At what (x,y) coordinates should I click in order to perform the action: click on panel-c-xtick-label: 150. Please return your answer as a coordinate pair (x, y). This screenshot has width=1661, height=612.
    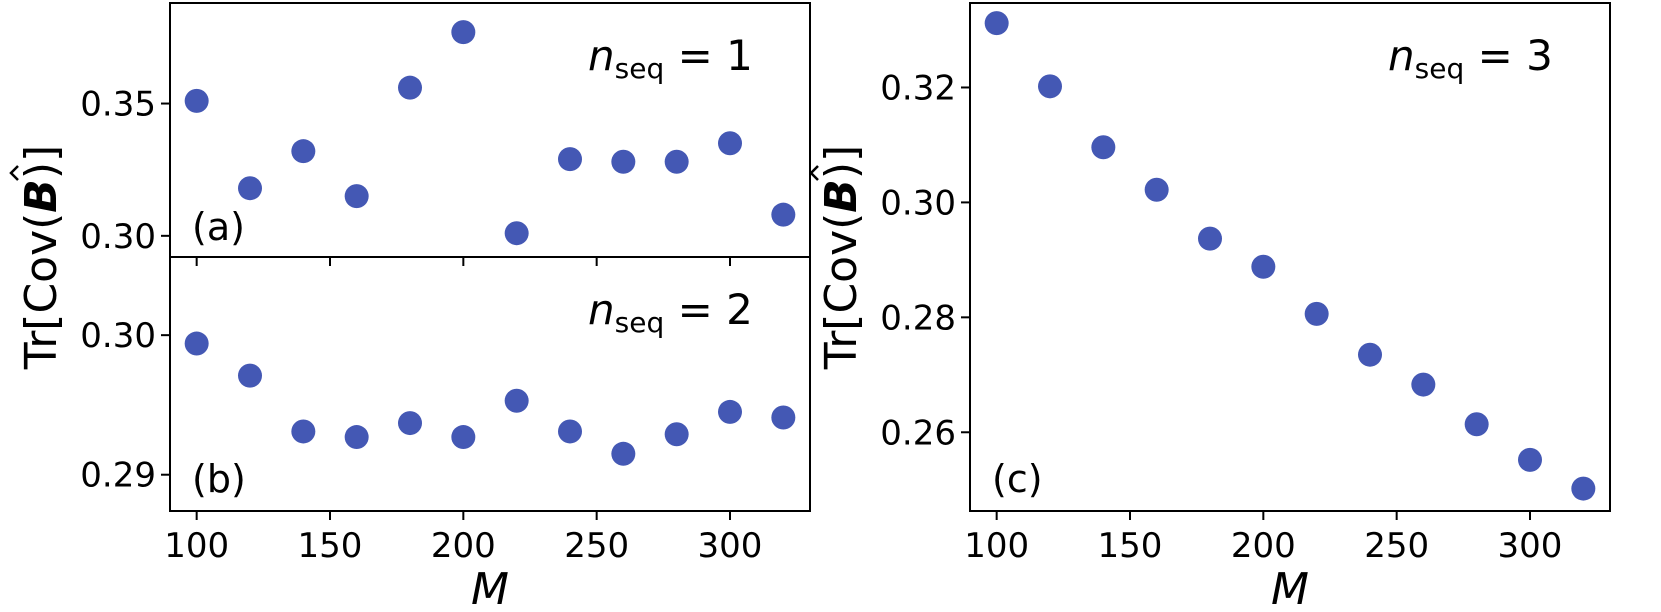
    Looking at the image, I should click on (1130, 546).